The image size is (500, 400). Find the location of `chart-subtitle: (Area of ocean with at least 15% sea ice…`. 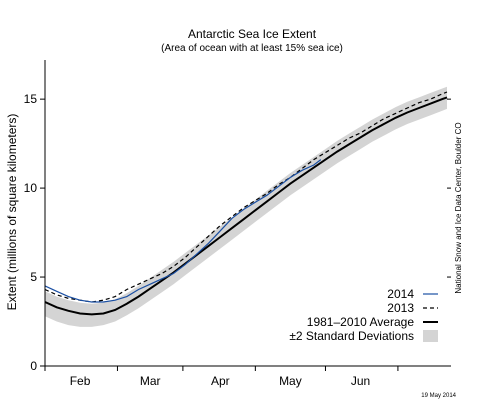

chart-subtitle: (Area of ocean with at least 15% sea ice… is located at coordinates (252, 48).